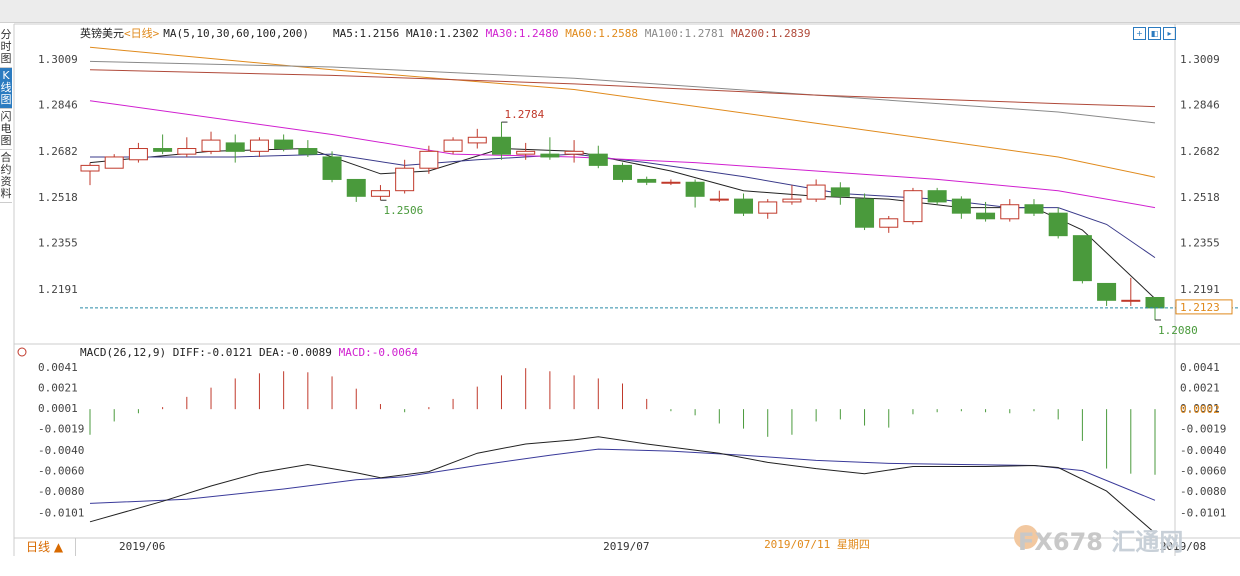 This screenshot has width=1240, height=576. I want to click on price-tick-label-right: 1.3009, so click(1200, 59).